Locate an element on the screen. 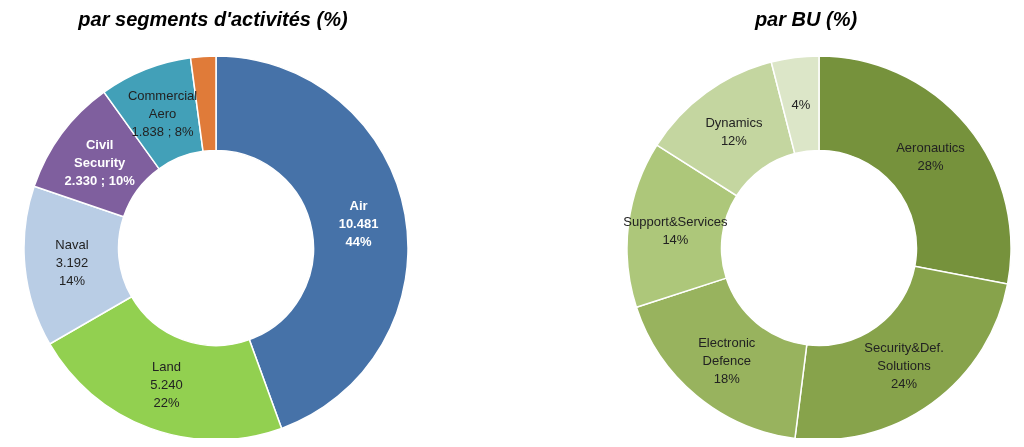  slice-label: Aeronautics is located at coordinates (931, 147).